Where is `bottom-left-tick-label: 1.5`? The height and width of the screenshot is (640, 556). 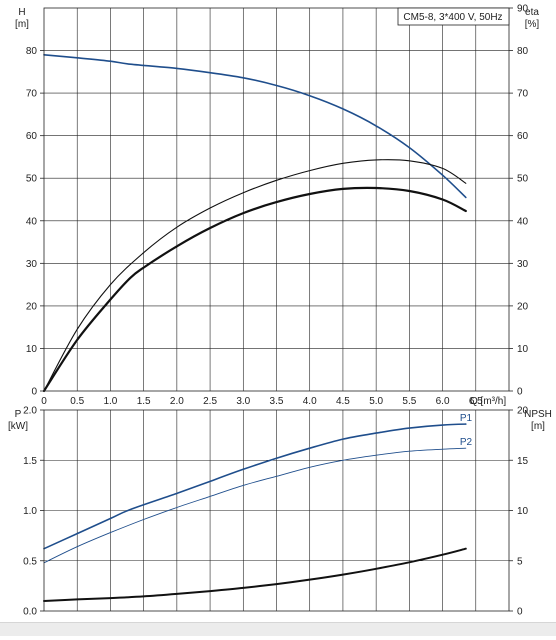 bottom-left-tick-label: 1.5 is located at coordinates (30, 461).